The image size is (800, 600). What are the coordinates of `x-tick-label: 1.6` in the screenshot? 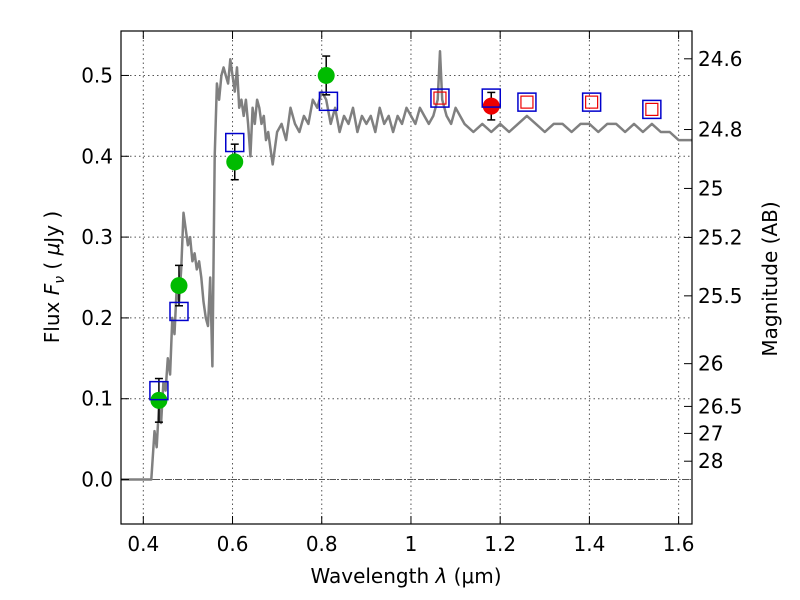 It's located at (679, 544).